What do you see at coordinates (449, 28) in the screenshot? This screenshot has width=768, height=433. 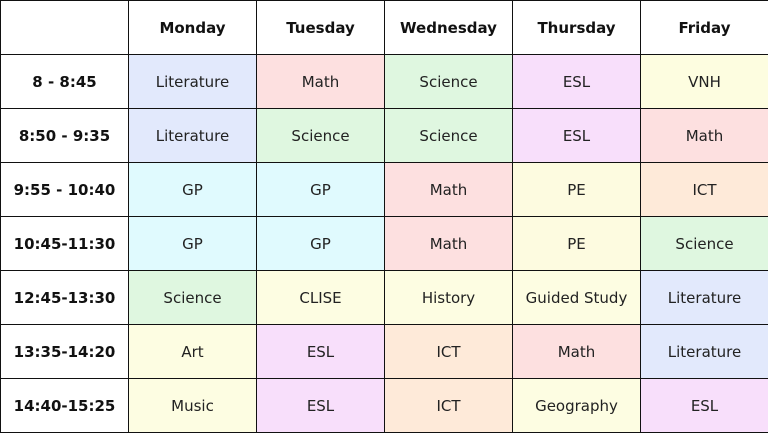 I see `day-header-wednesday: Wednesday` at bounding box center [449, 28].